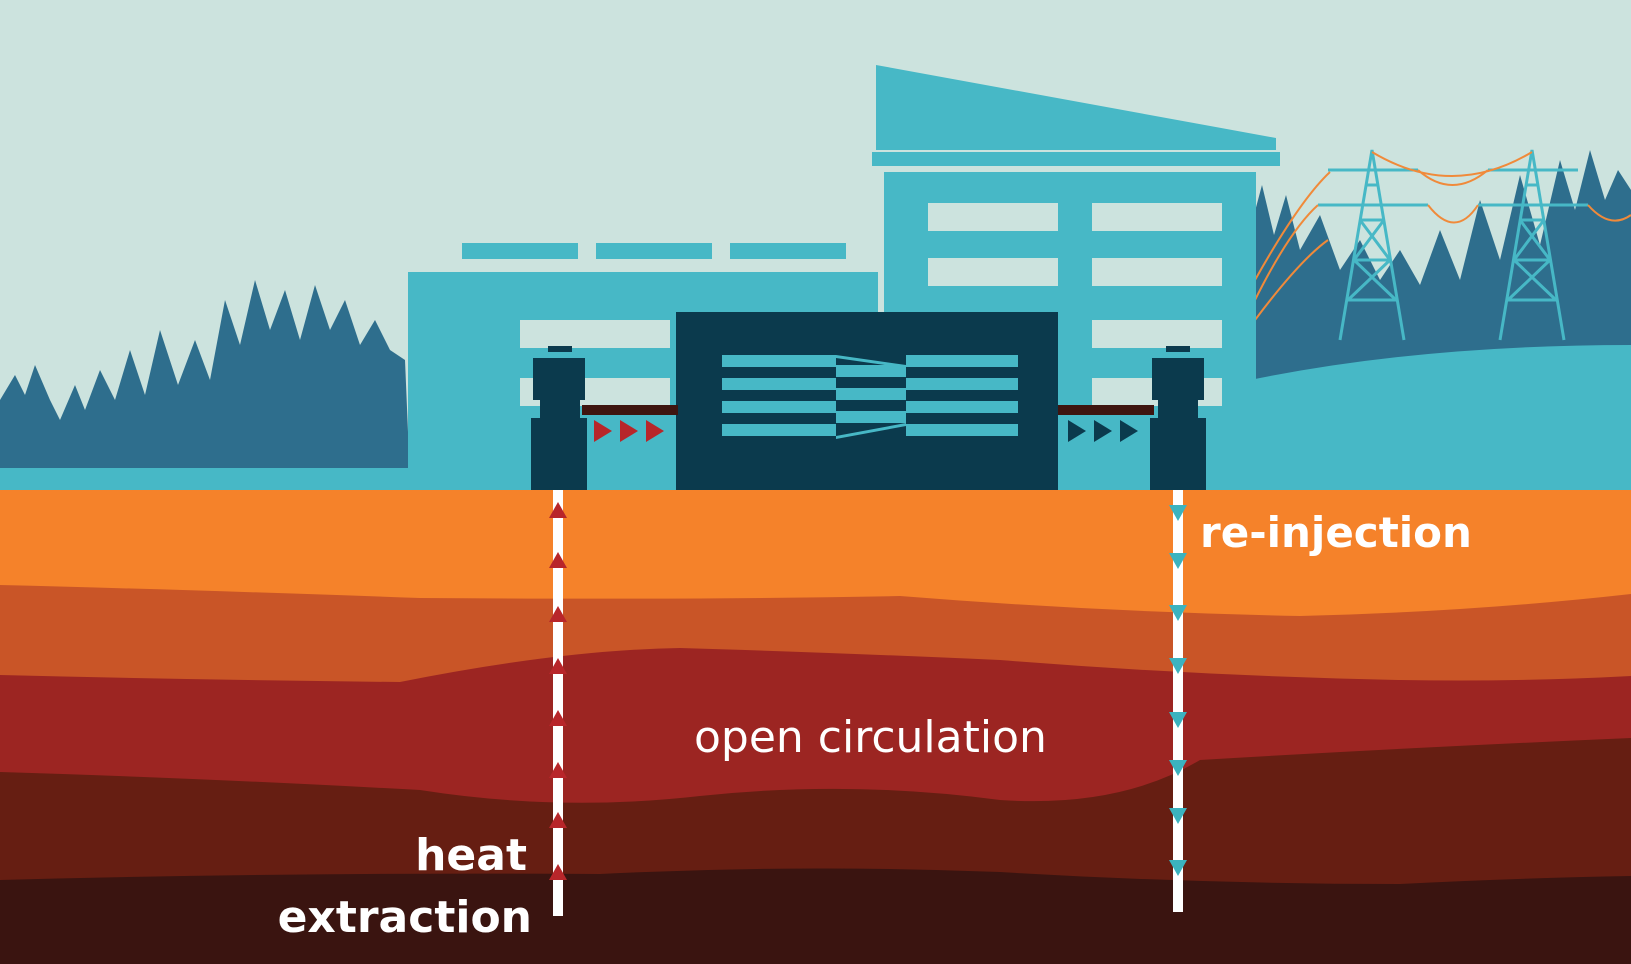 This screenshot has height=964, width=1631. Describe the element at coordinates (1453, 245) in the screenshot. I see `power-line-towers` at that location.